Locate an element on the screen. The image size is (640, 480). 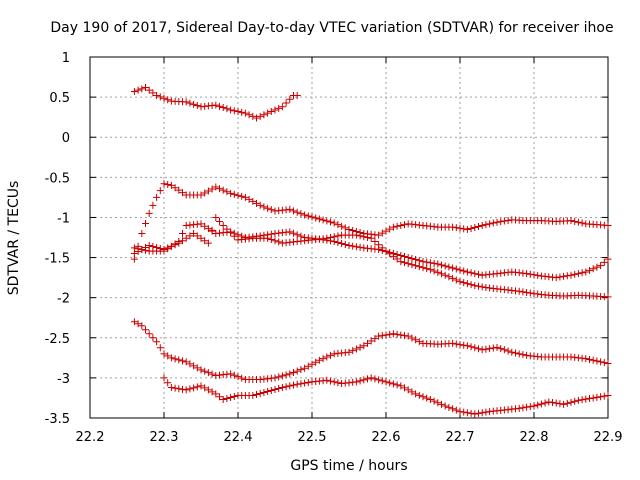
series-track-d is located at coordinates (371, 350).